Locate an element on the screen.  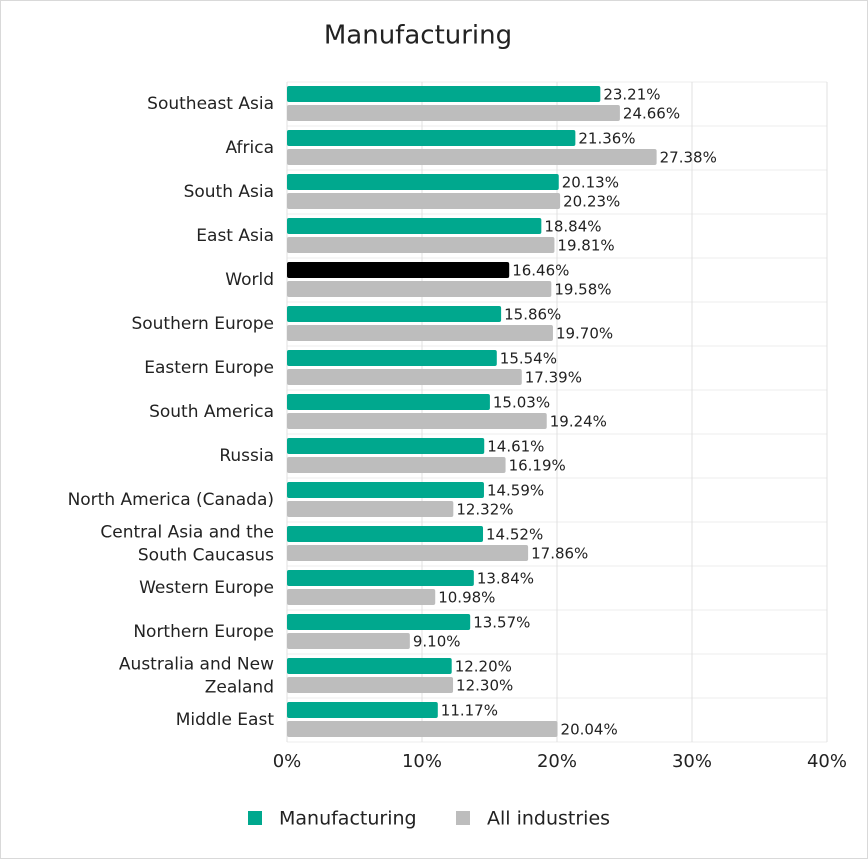
value-label: 17.86% is located at coordinates (559, 554).